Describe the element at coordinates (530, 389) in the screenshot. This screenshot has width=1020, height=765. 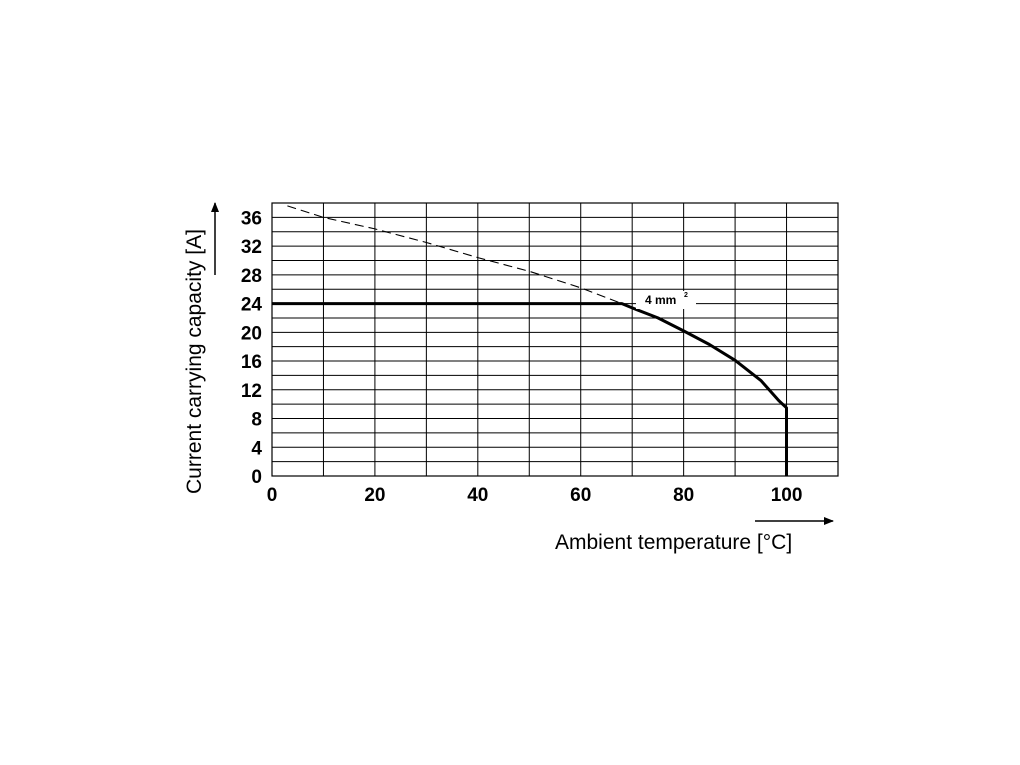
I see `series-line-4mm2` at that location.